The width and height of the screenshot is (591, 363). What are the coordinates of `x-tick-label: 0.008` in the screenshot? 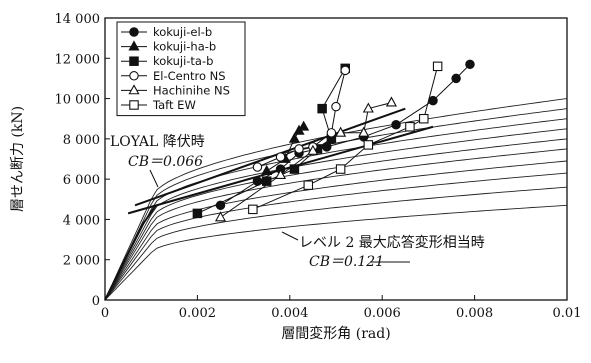 It's located at (474, 313).